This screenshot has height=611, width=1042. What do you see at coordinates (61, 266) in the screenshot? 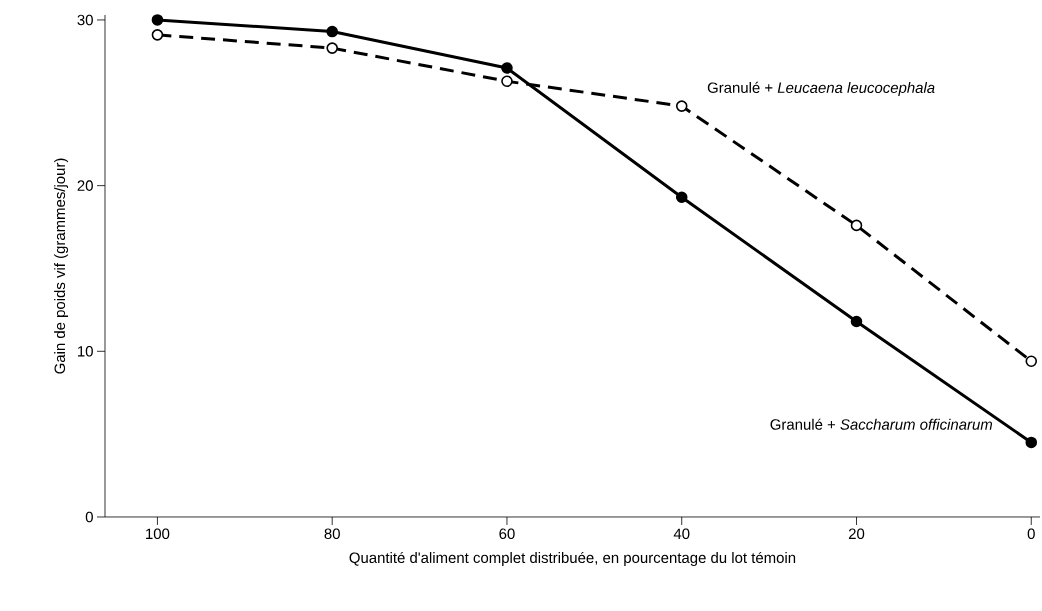
I see `y-axis-title: Gain de poids vif (grammes/jour)` at bounding box center [61, 266].